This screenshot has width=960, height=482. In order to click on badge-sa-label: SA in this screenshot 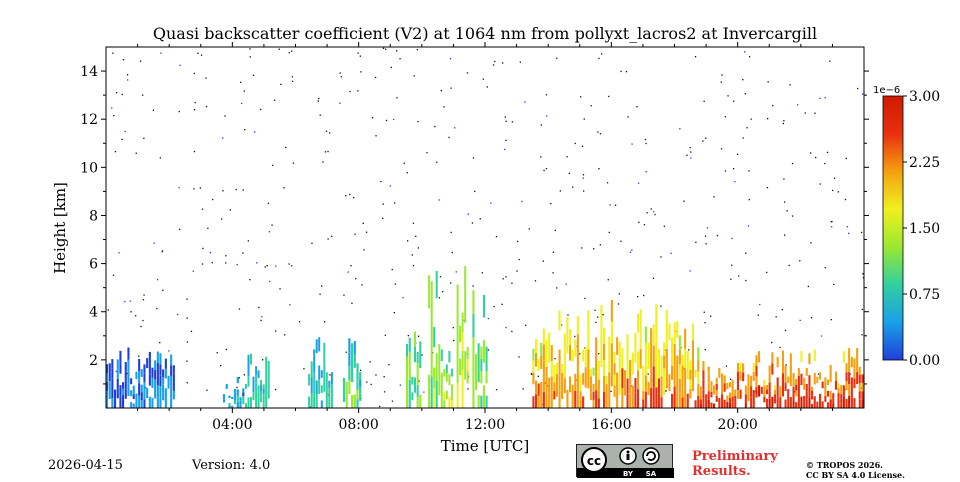, I will do `click(651, 474)`.